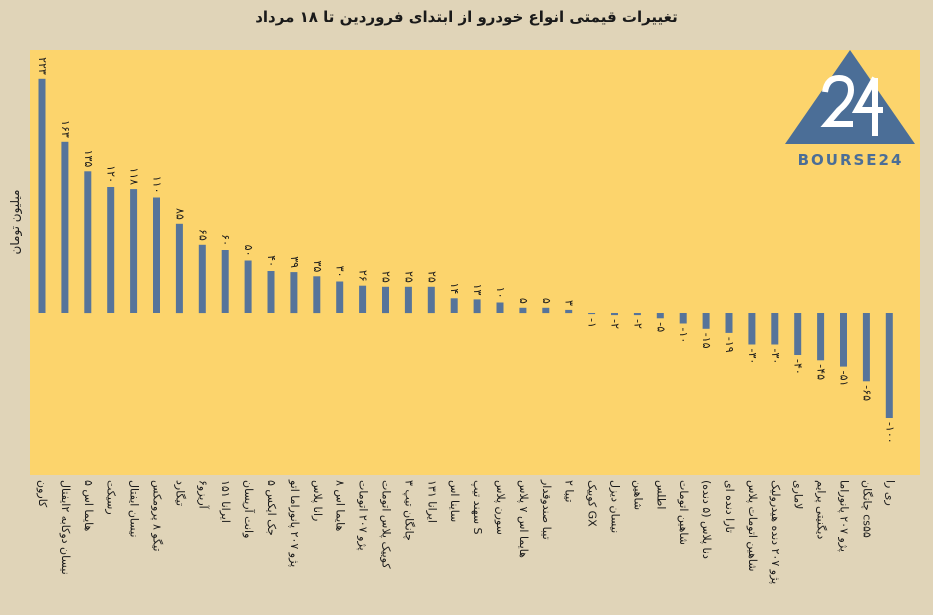  Describe the element at coordinates (523, 519) in the screenshot. I see `category-label: هایما اس ۷ پلاس` at that location.